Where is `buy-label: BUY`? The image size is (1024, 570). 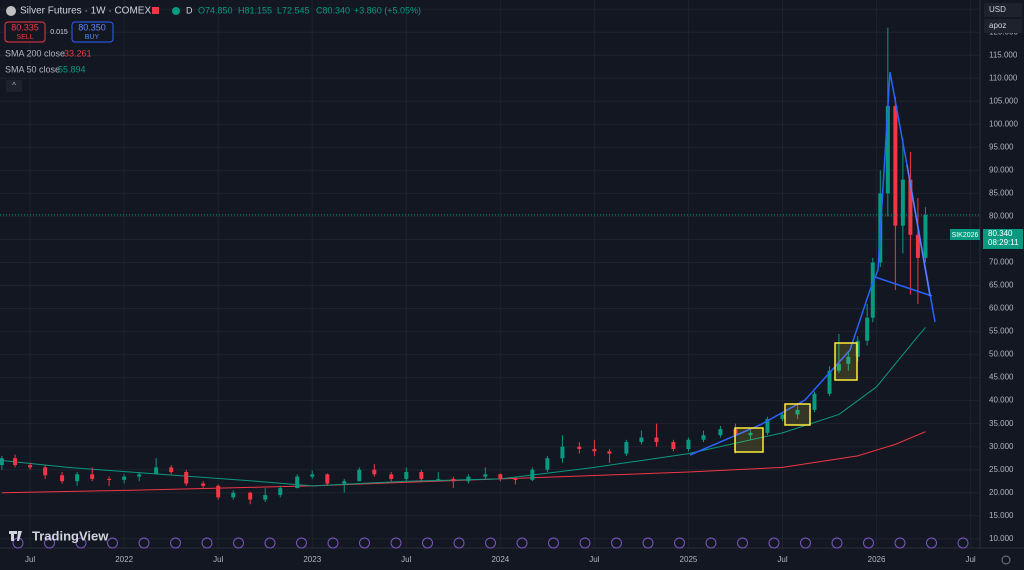 buy-label: BUY is located at coordinates (92, 37).